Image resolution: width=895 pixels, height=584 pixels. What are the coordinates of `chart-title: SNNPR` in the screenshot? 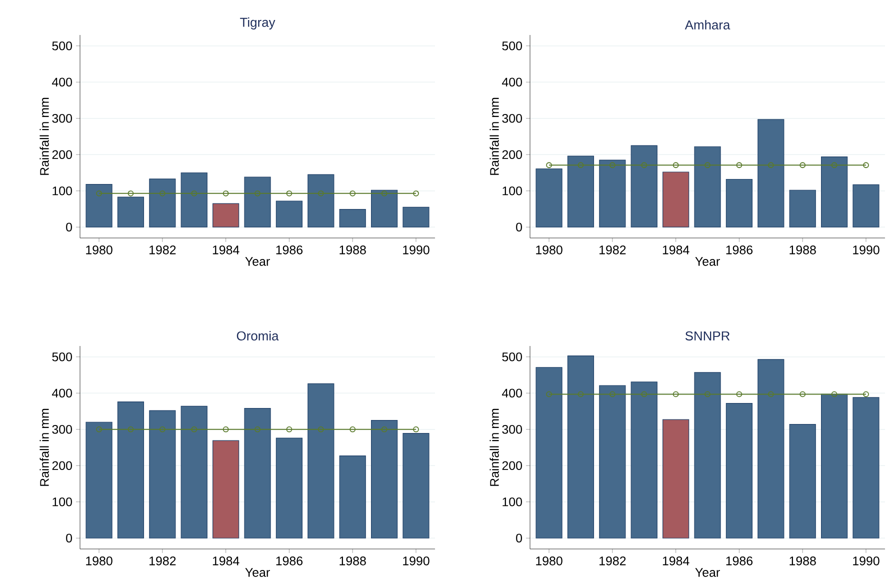 It's located at (707, 335).